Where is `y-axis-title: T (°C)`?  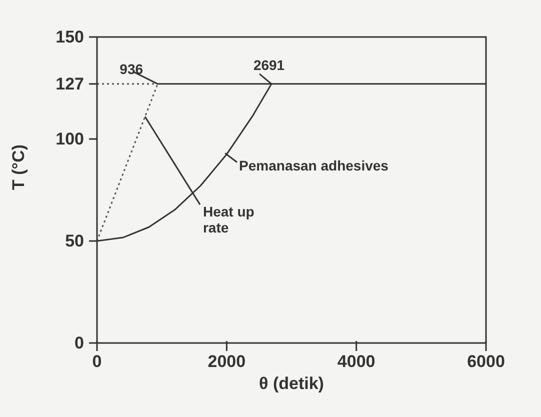
y-axis-title: T (°C) is located at coordinates (18, 167).